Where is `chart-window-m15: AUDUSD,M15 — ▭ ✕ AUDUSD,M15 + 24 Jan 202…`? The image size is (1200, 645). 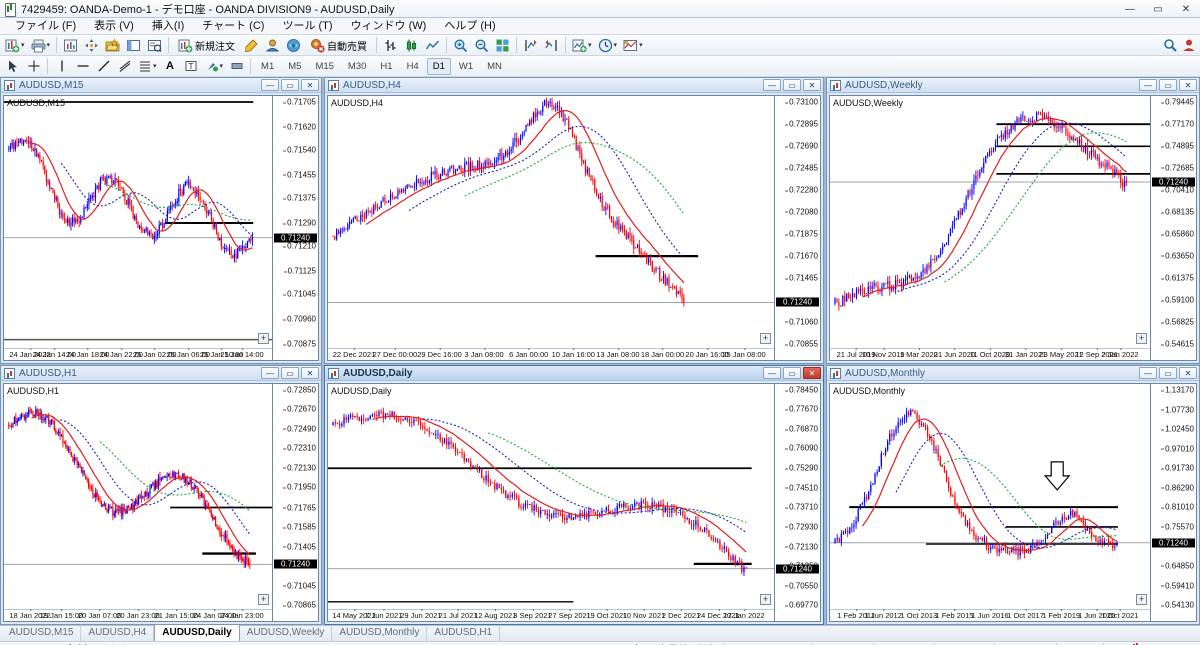
chart-window-m15: AUDUSD,M15 — ▭ ✕ AUDUSD,M15 + 24 Jan 202… is located at coordinates (161, 220).